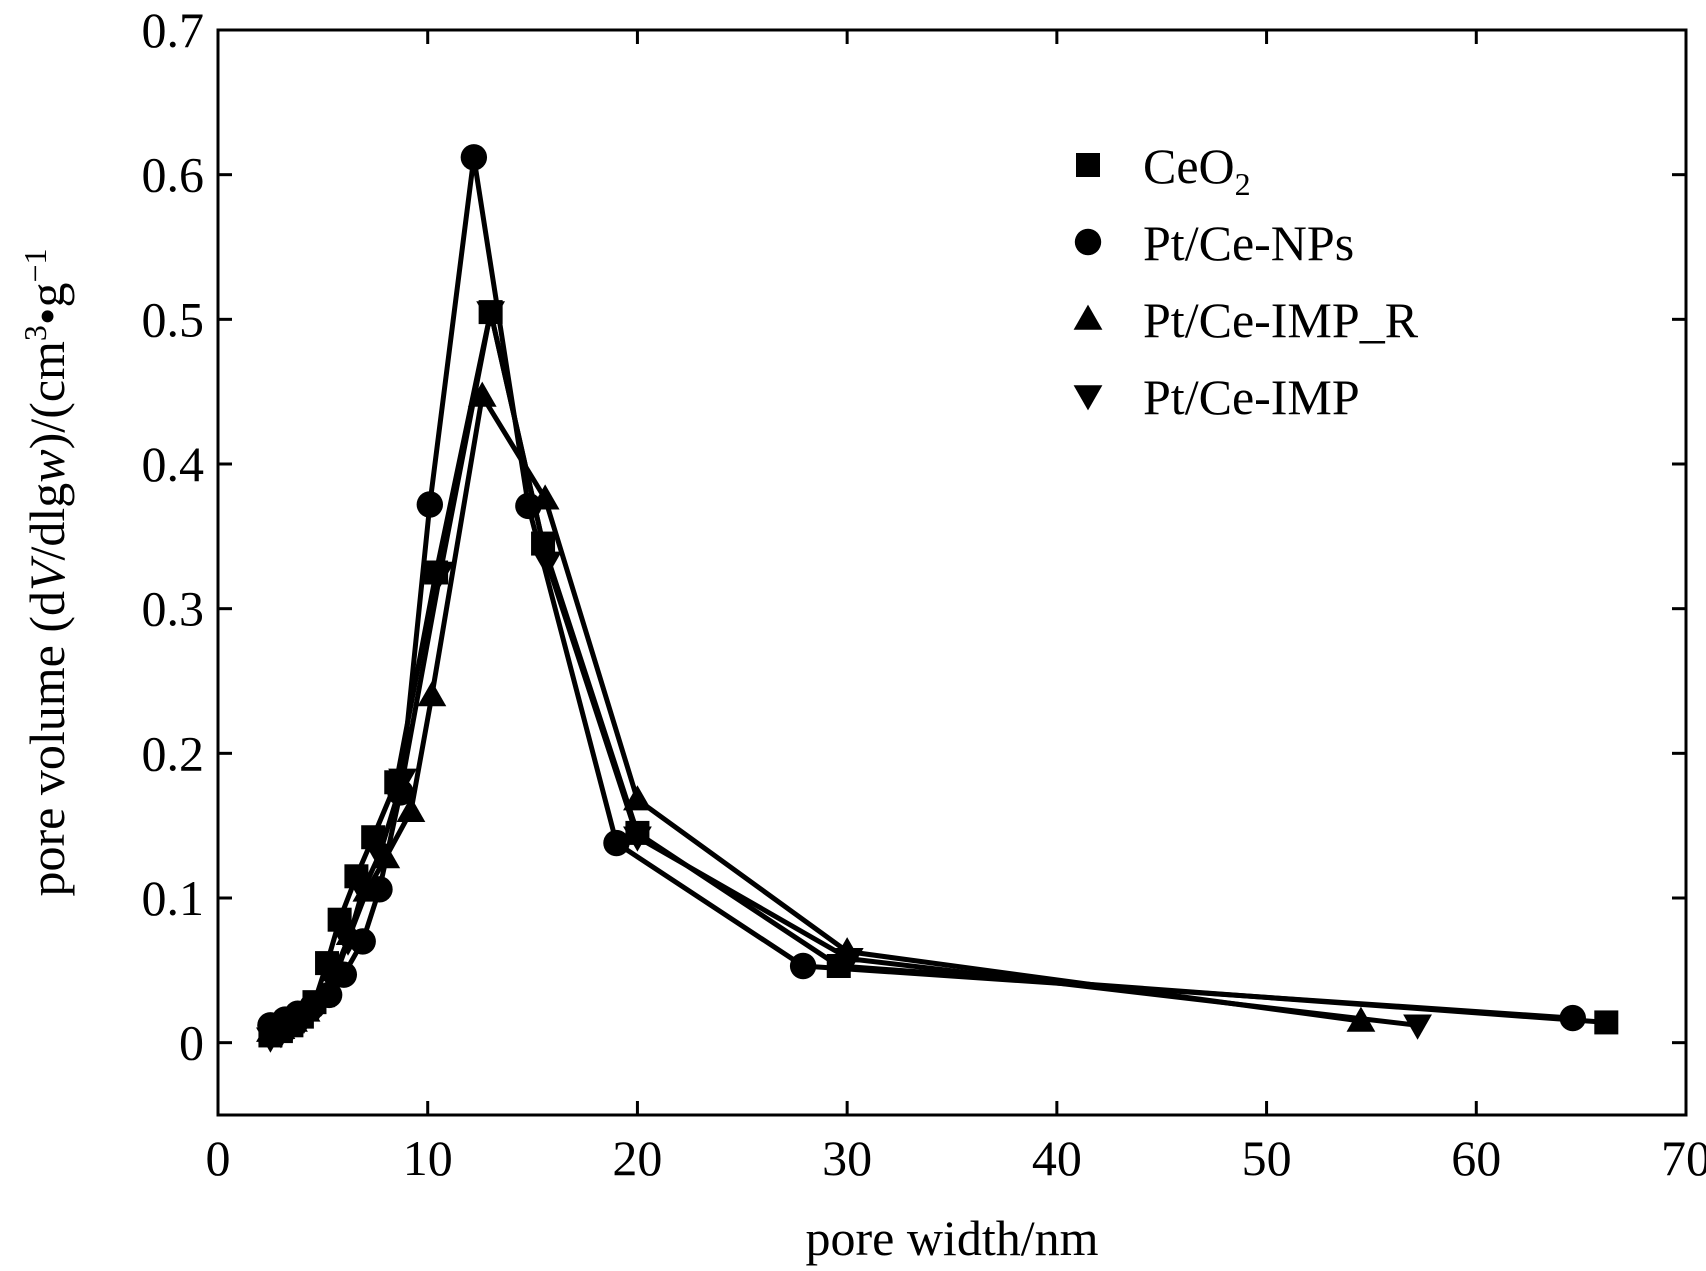  Describe the element at coordinates (1243, 184) in the screenshot. I see `legend-label-subscript: 2` at that location.